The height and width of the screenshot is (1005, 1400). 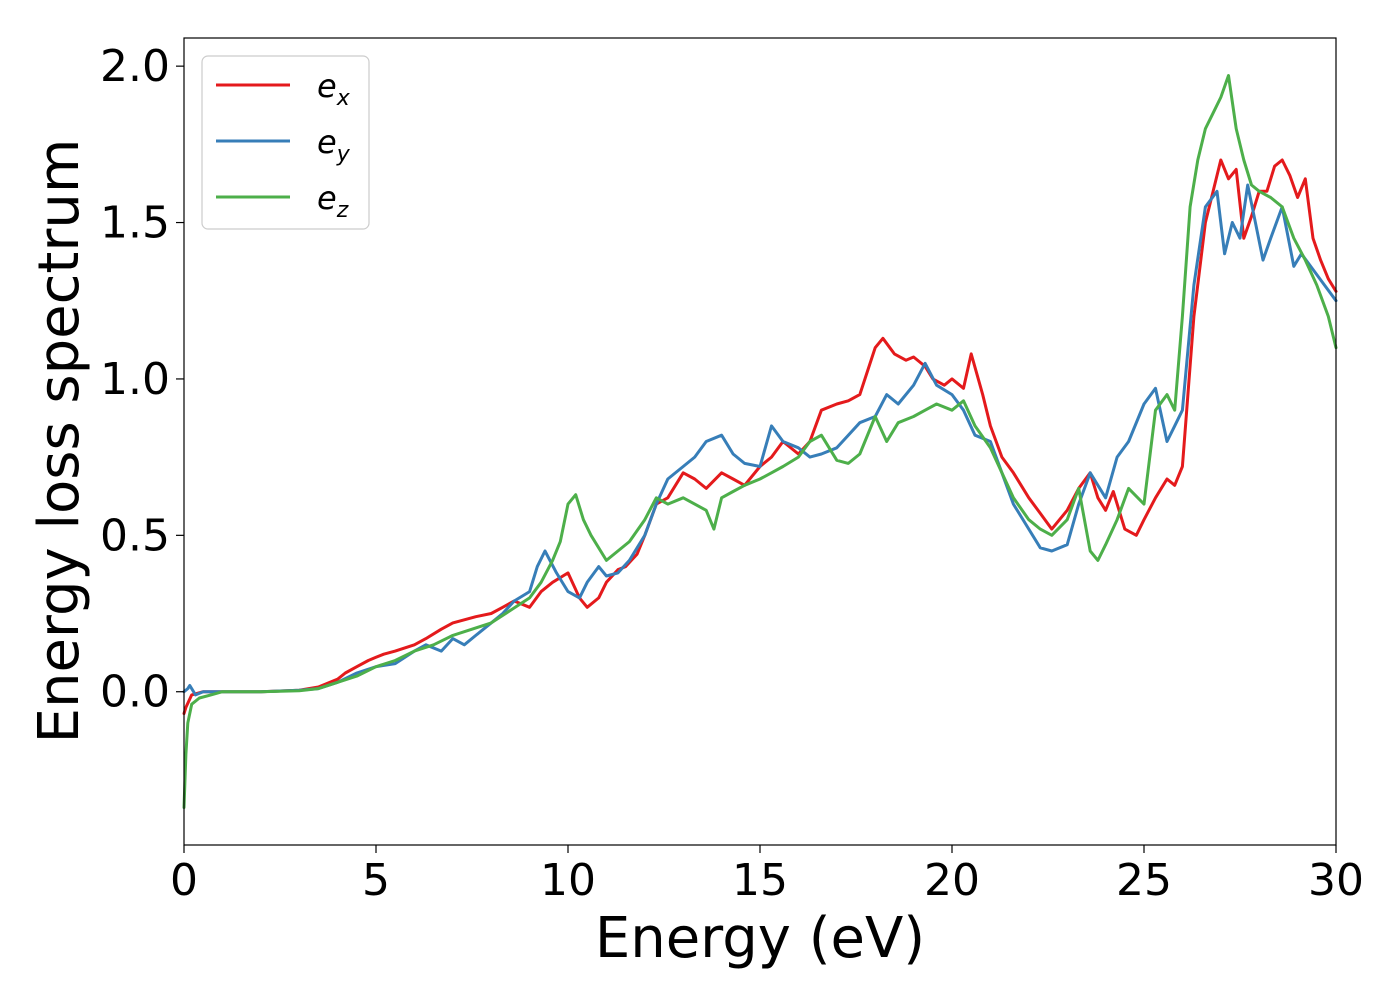 I want to click on x-tick-label: 5, so click(x=376, y=880).